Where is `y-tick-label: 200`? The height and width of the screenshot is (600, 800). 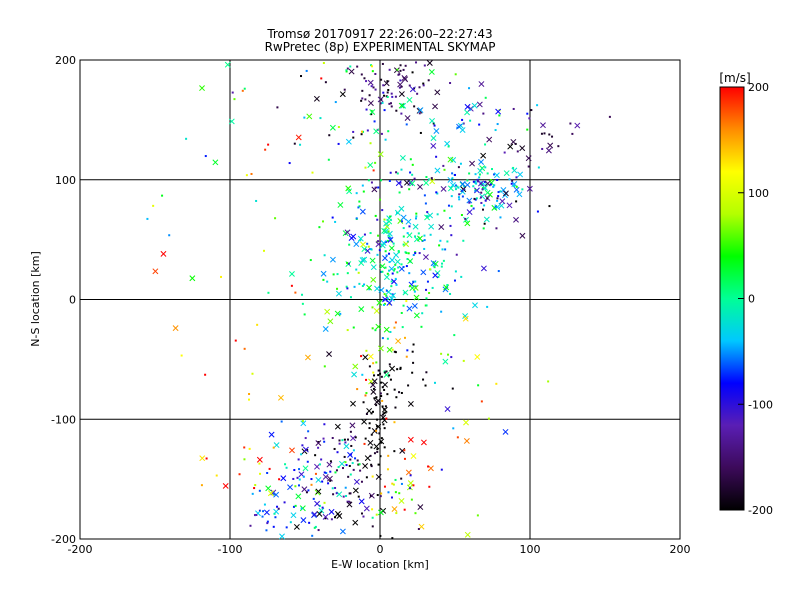
y-tick-label: 200 is located at coordinates (65, 60).